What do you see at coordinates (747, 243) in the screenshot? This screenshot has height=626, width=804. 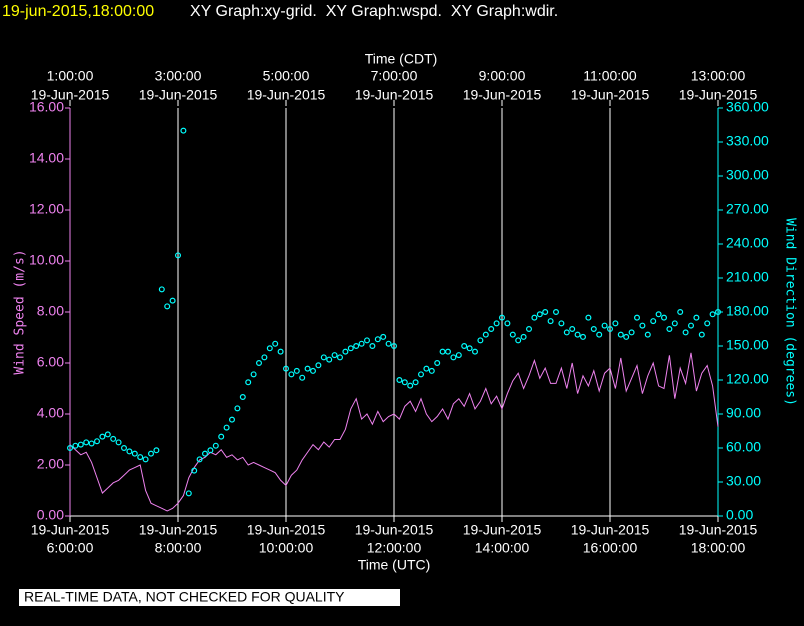 I see `y2-tick-label: 240.00` at bounding box center [747, 243].